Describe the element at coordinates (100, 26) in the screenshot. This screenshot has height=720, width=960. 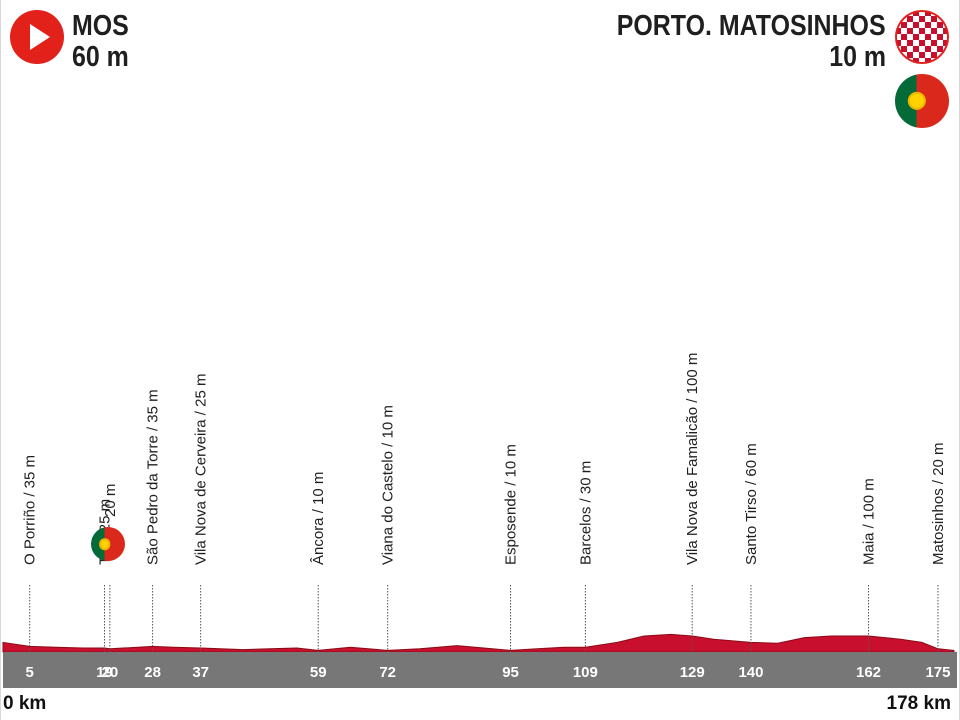
I see `start-town: MOS` at that location.